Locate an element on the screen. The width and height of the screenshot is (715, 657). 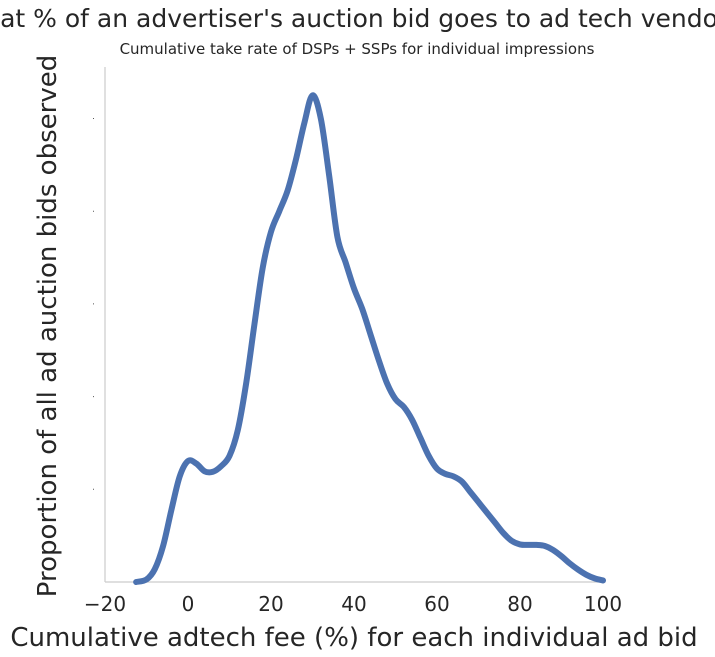
x-ticks: −20 0 20 40 60 80 100 is located at coordinates (353, 604).